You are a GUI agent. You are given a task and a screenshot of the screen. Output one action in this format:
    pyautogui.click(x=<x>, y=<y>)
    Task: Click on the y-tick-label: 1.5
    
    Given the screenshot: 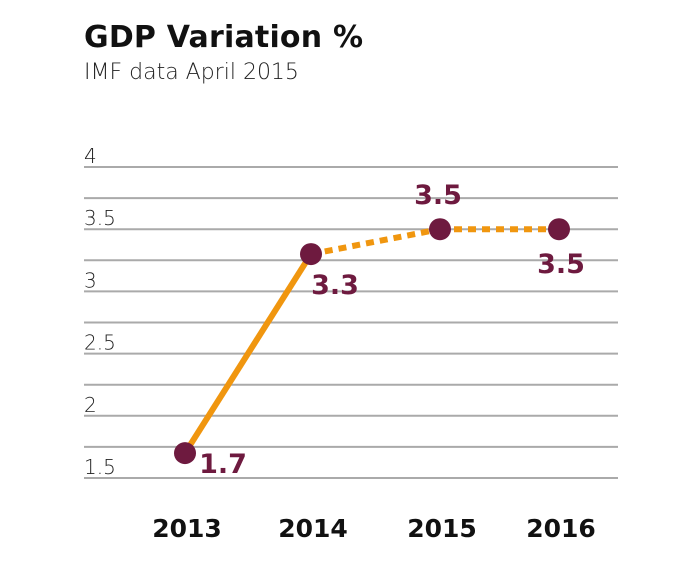 What is the action you would take?
    pyautogui.click(x=100, y=467)
    